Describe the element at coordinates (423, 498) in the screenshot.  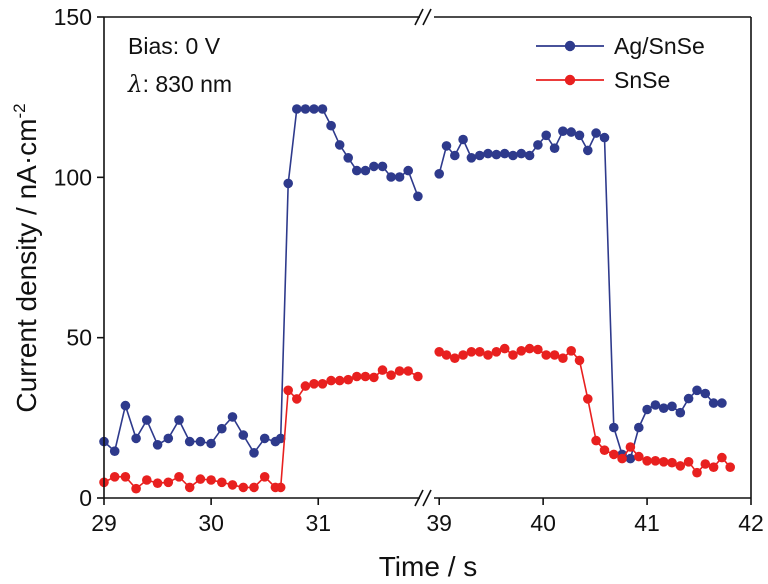
I see `axis-break-bottom` at that location.